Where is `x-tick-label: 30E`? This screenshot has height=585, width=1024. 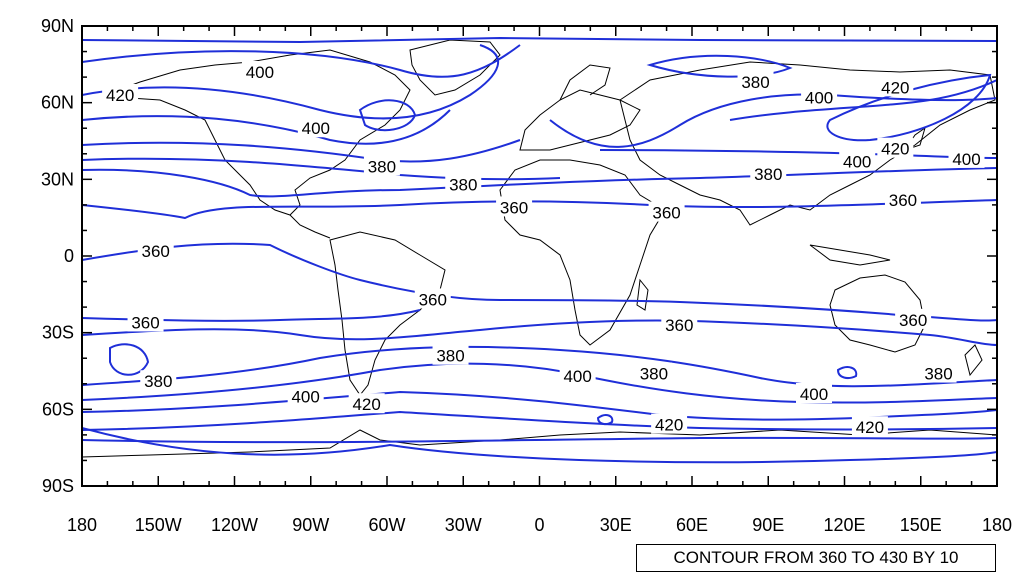 x-tick-label: 30E is located at coordinates (616, 525).